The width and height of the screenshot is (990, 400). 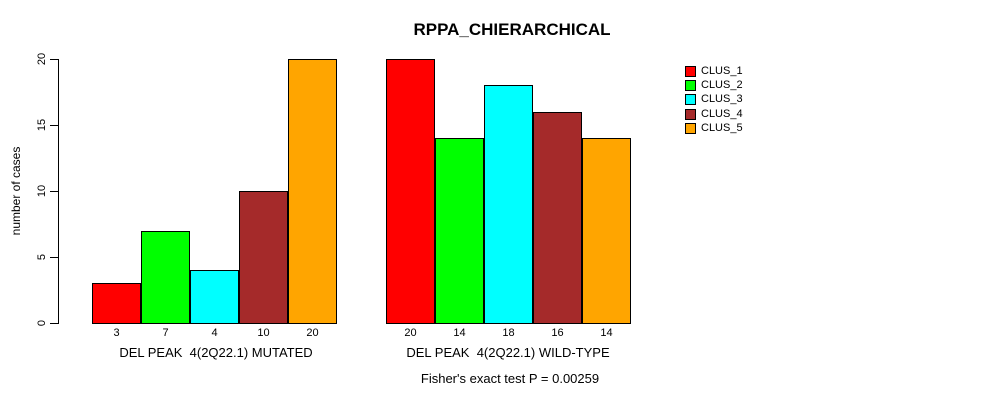 What do you see at coordinates (312, 191) in the screenshot?
I see `bar-clus_5-group1` at bounding box center [312, 191].